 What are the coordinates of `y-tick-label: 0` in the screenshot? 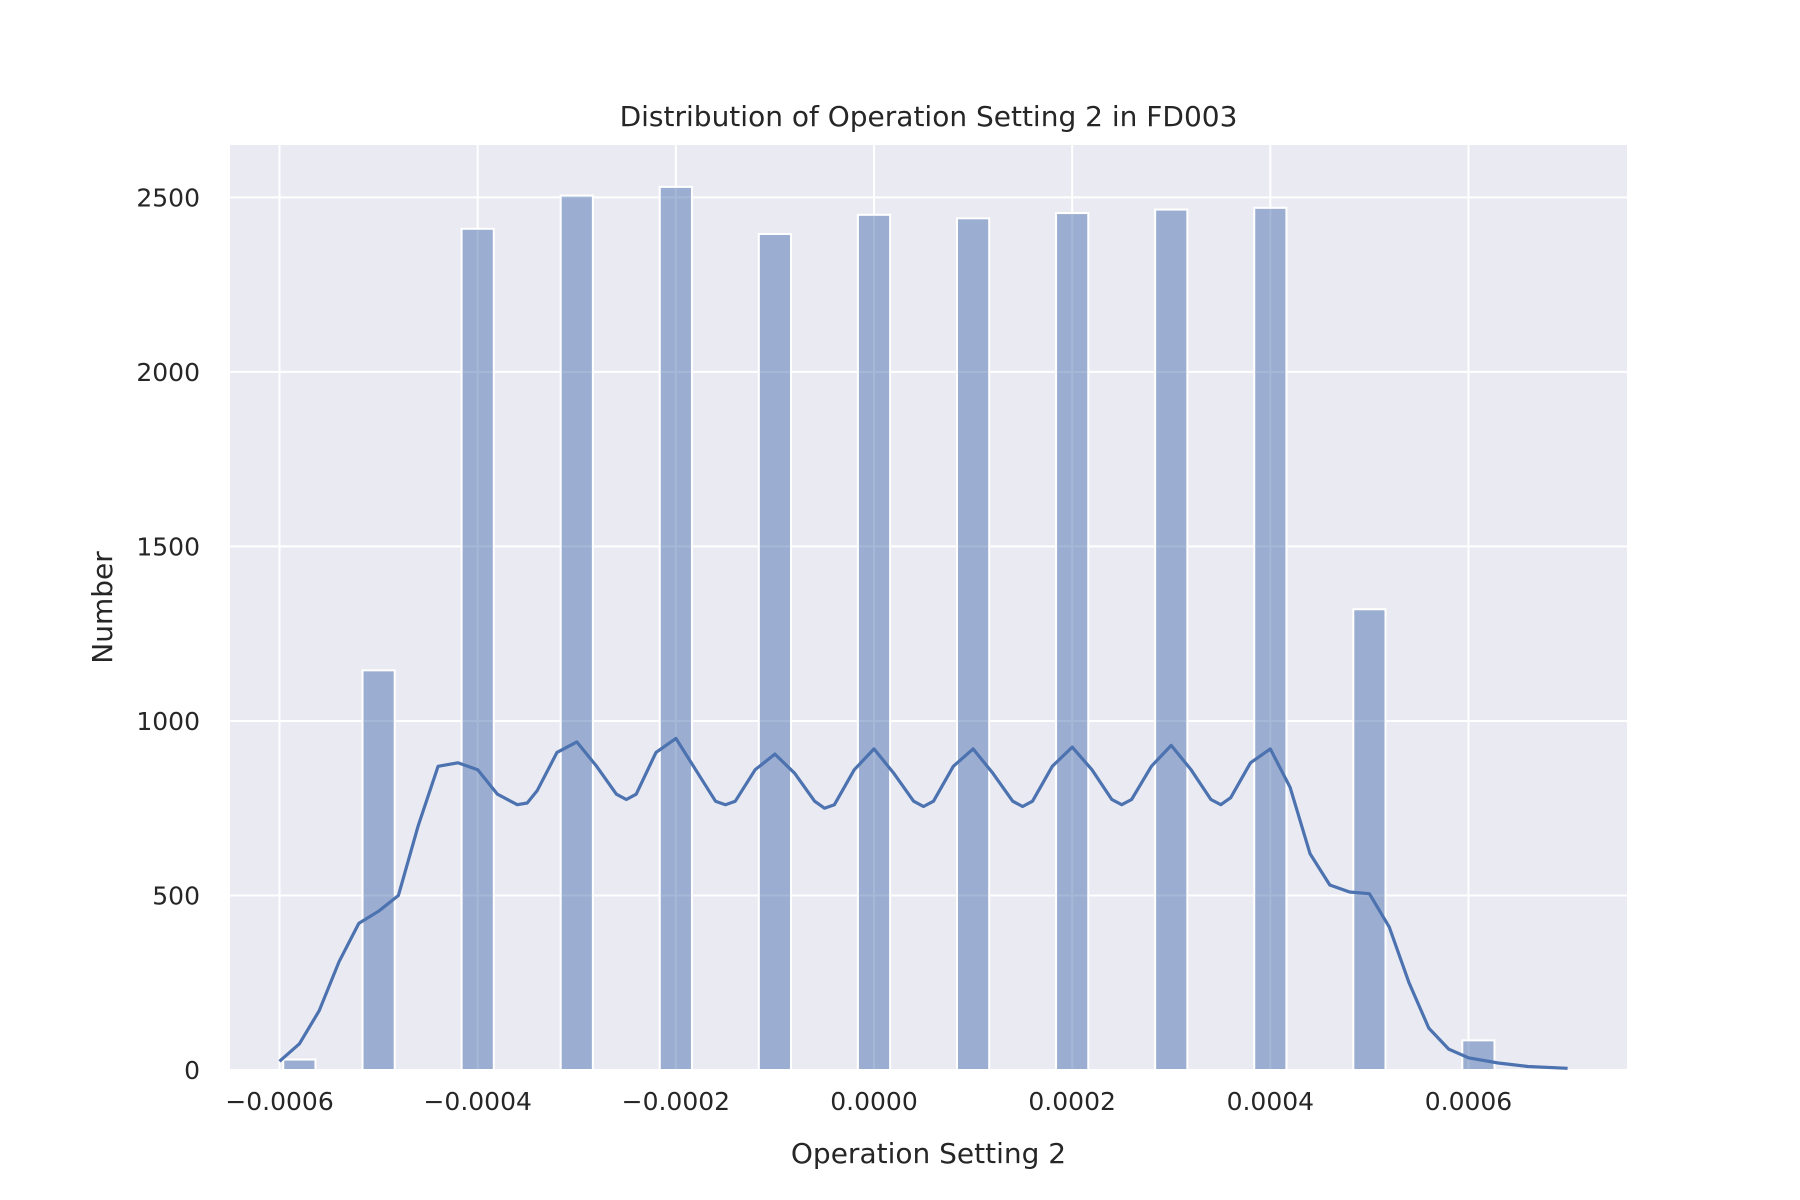 It's located at (192, 1070).